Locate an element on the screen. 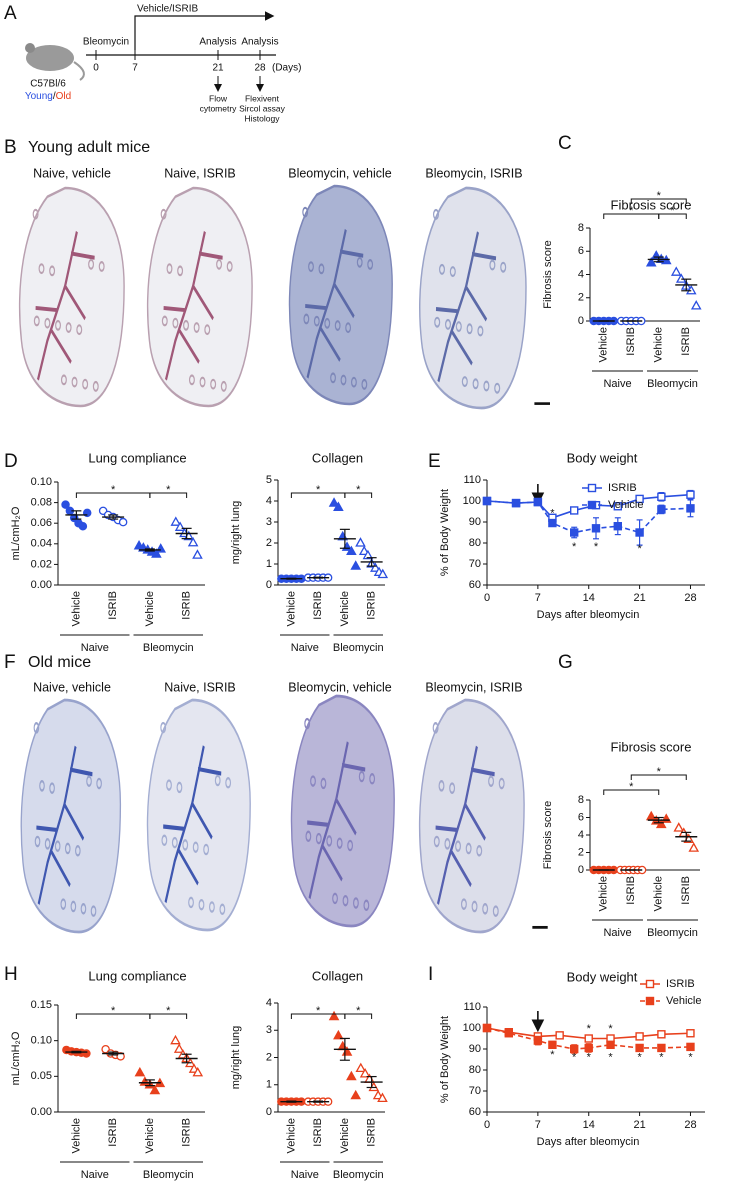  x-tick-label: 7 is located at coordinates (538, 1125).